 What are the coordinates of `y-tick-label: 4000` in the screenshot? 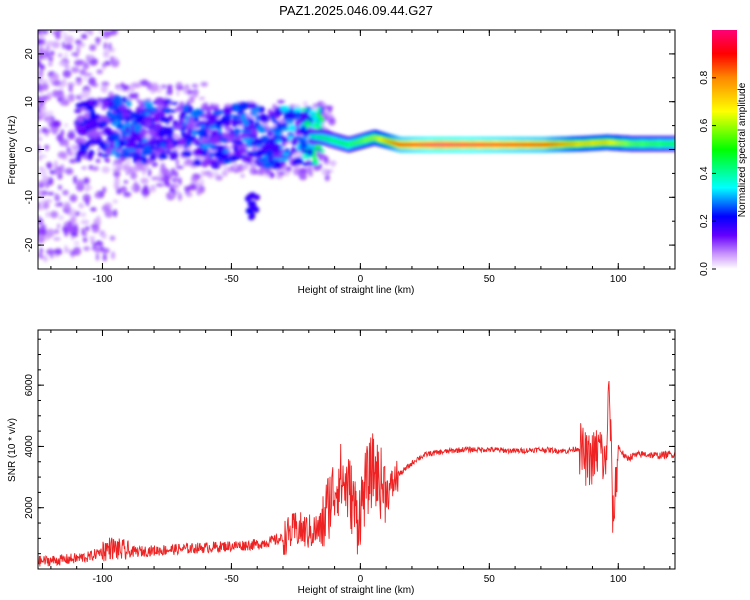 It's located at (29, 446).